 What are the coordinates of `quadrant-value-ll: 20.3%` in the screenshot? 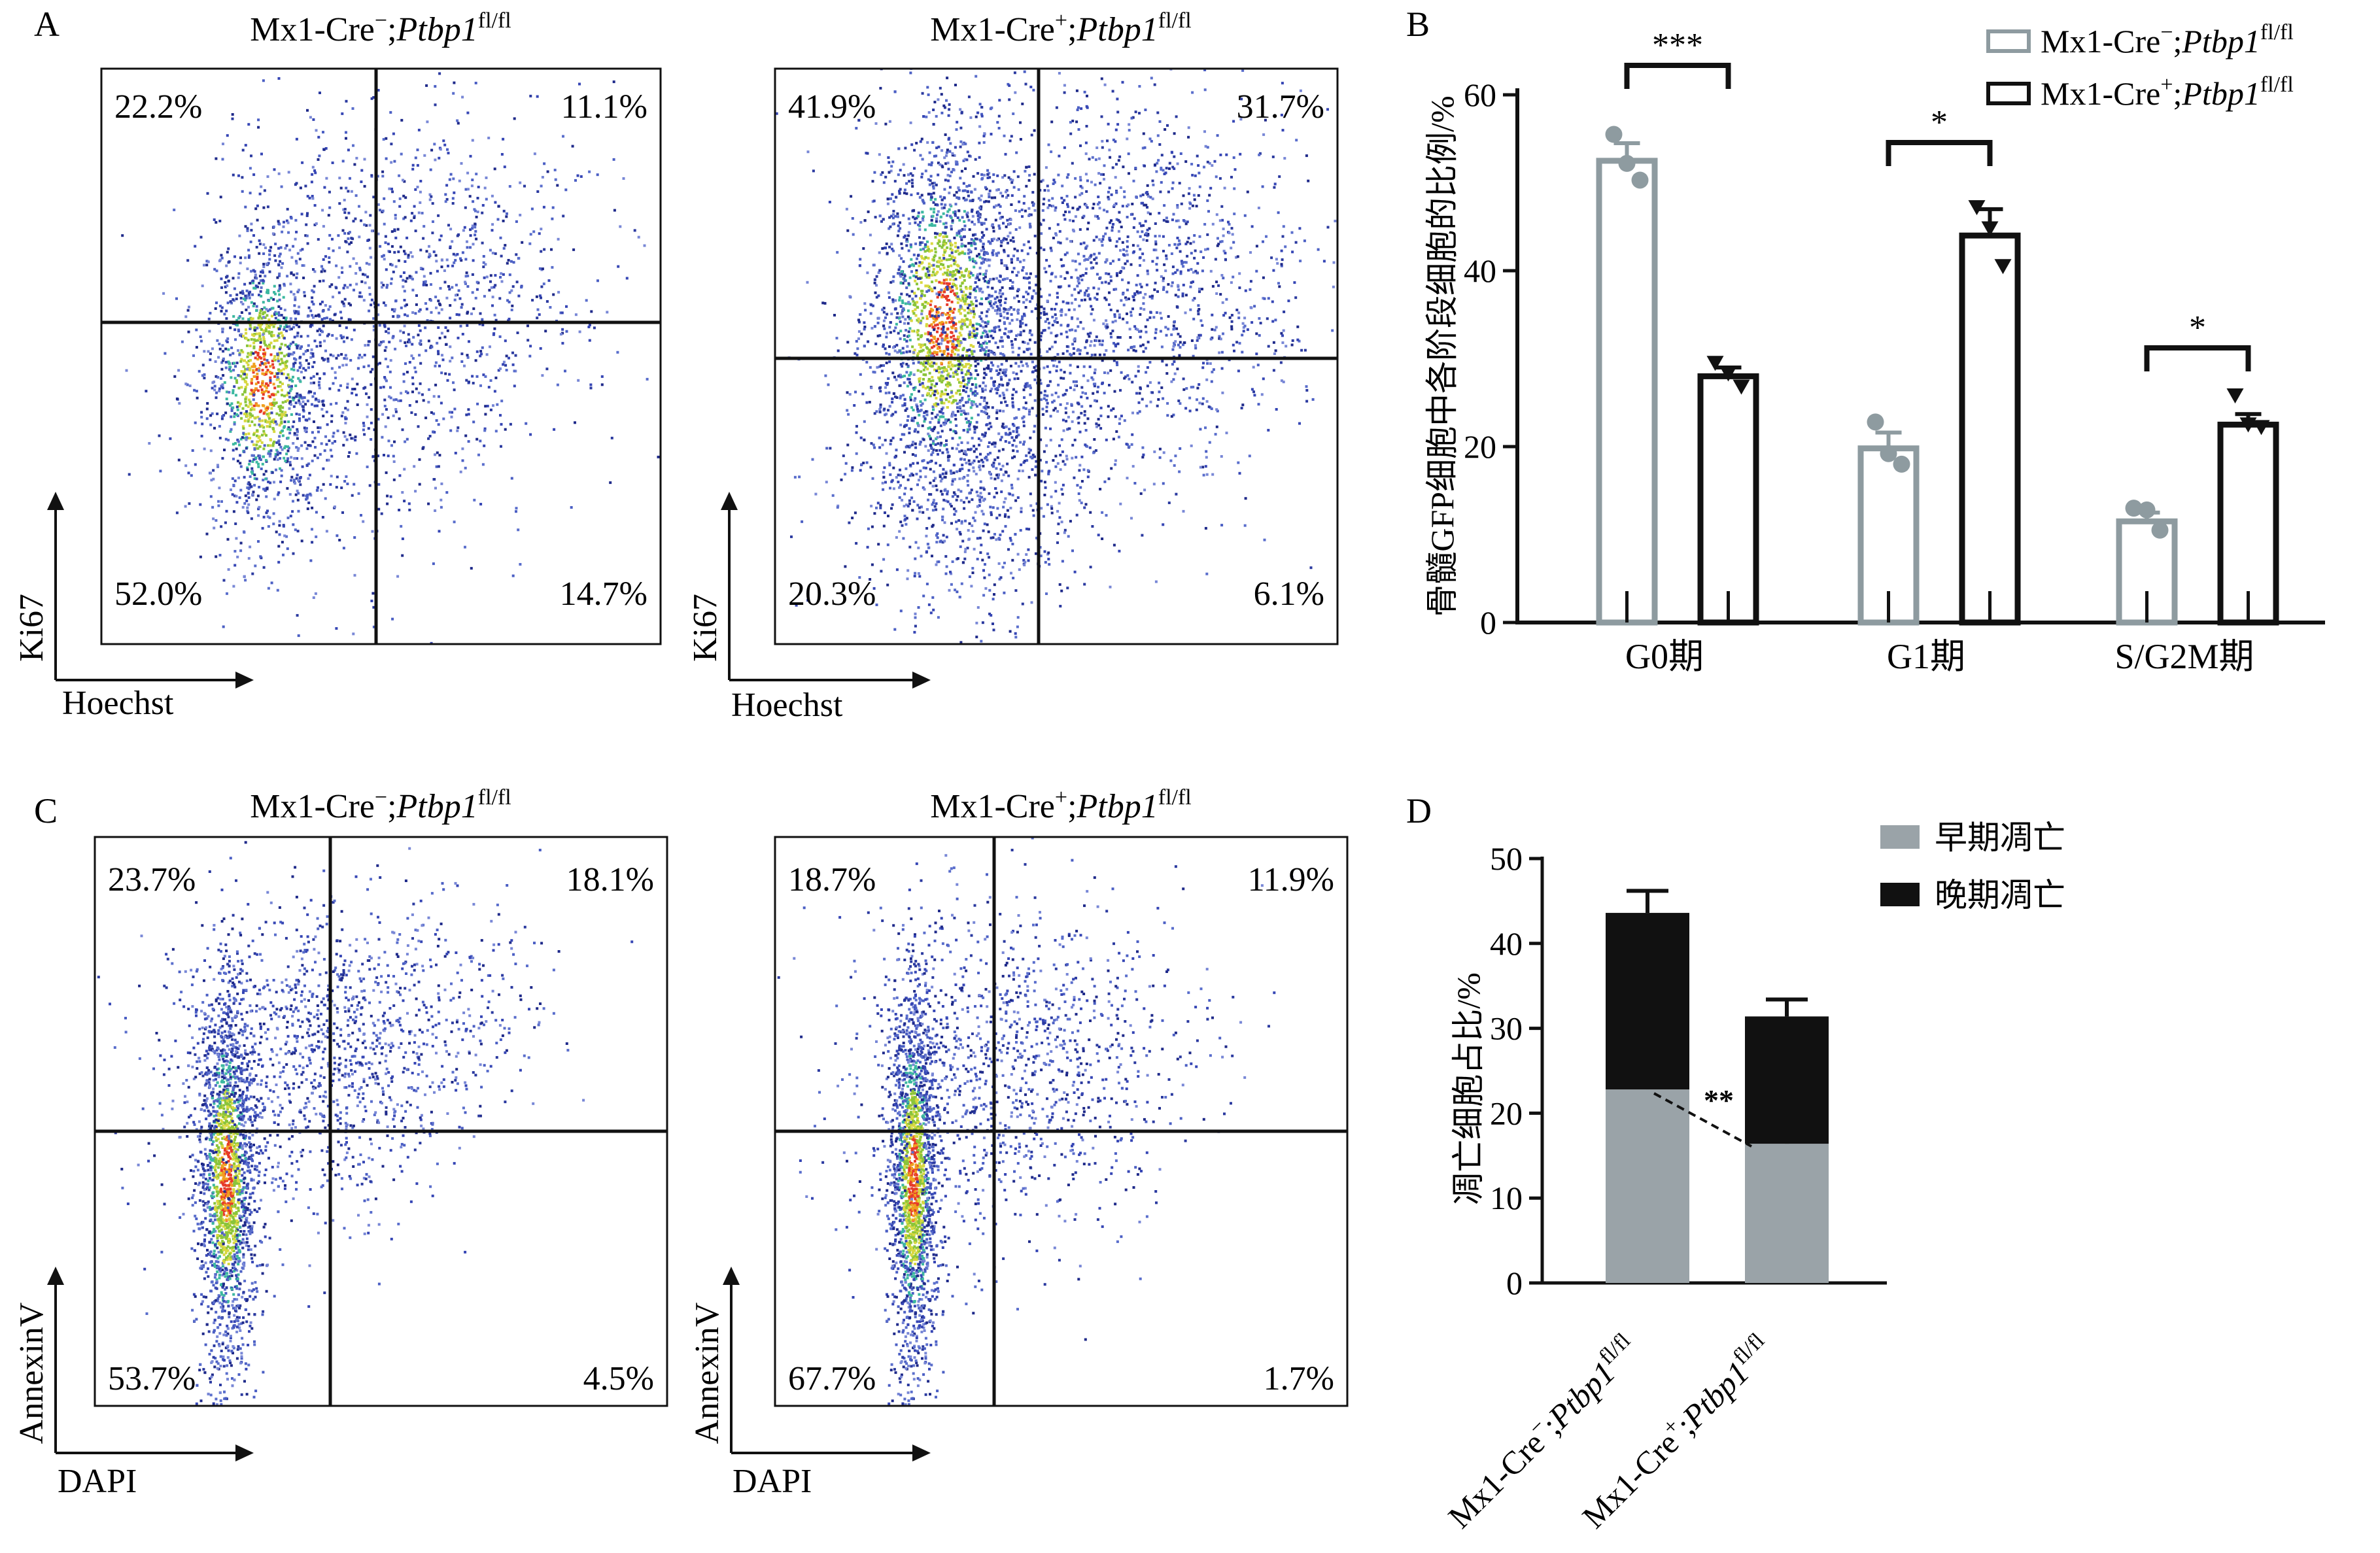 It's located at (832, 594).